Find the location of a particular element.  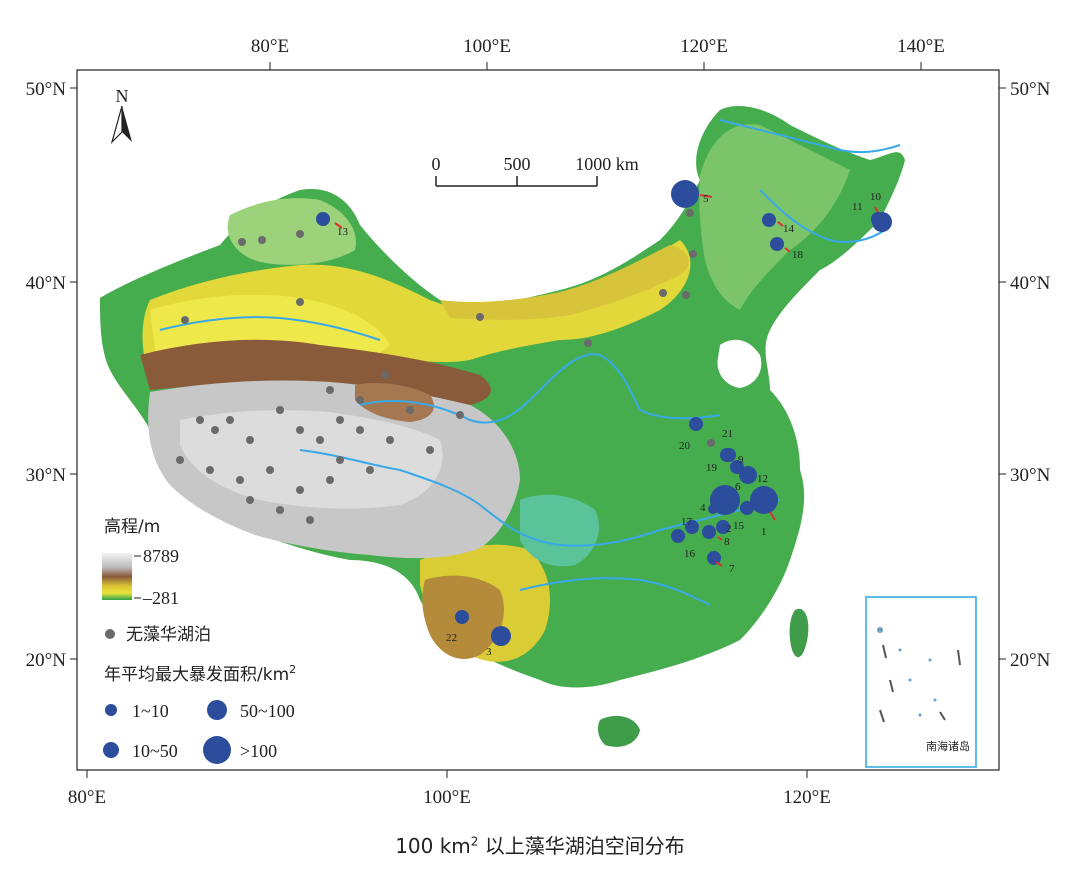

lake-label-7: 7 is located at coordinates (732, 569).